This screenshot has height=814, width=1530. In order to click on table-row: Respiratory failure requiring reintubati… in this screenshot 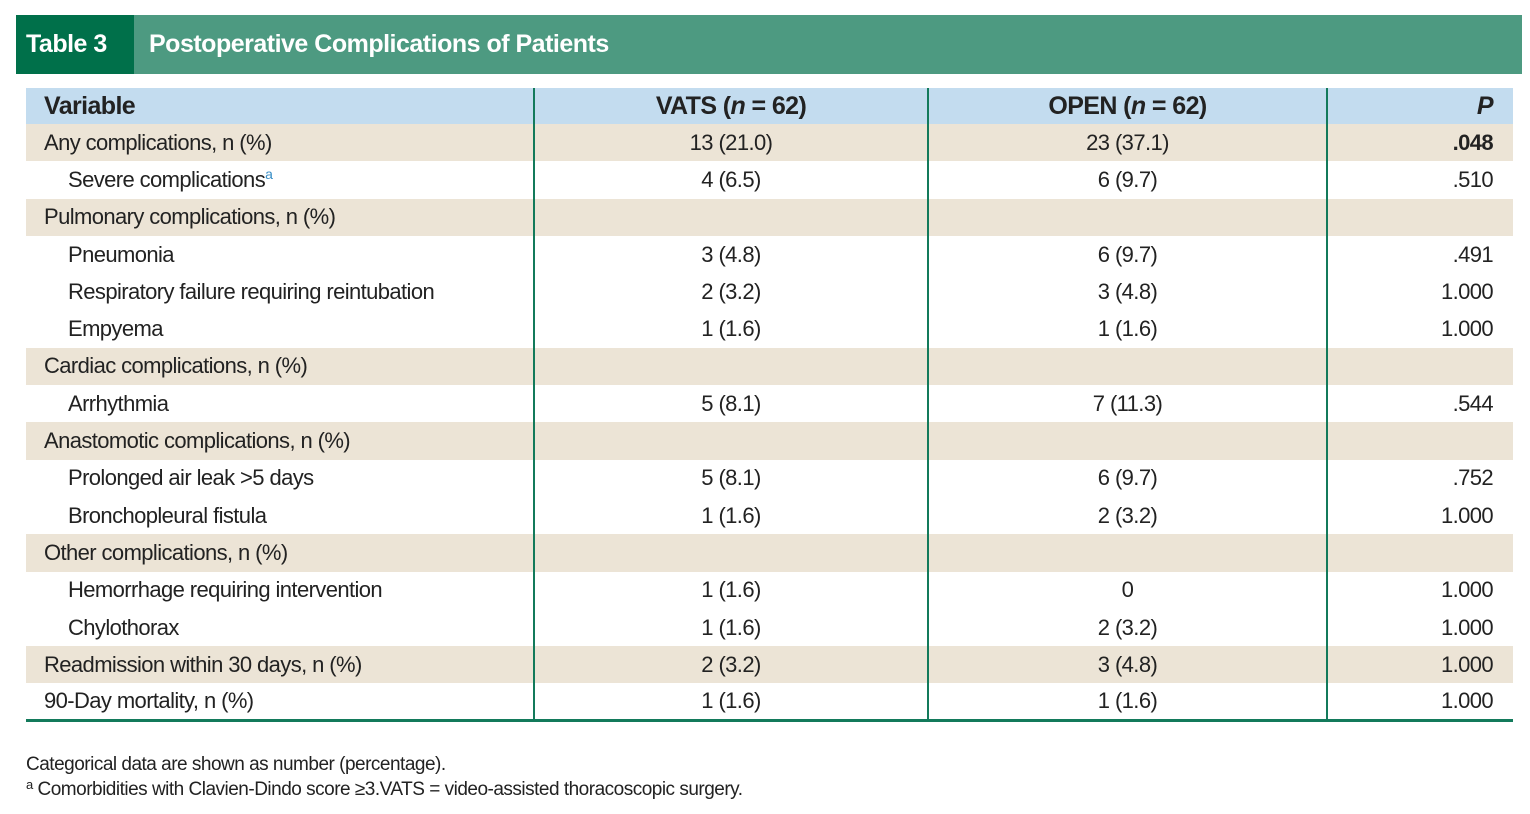, I will do `click(769, 292)`.